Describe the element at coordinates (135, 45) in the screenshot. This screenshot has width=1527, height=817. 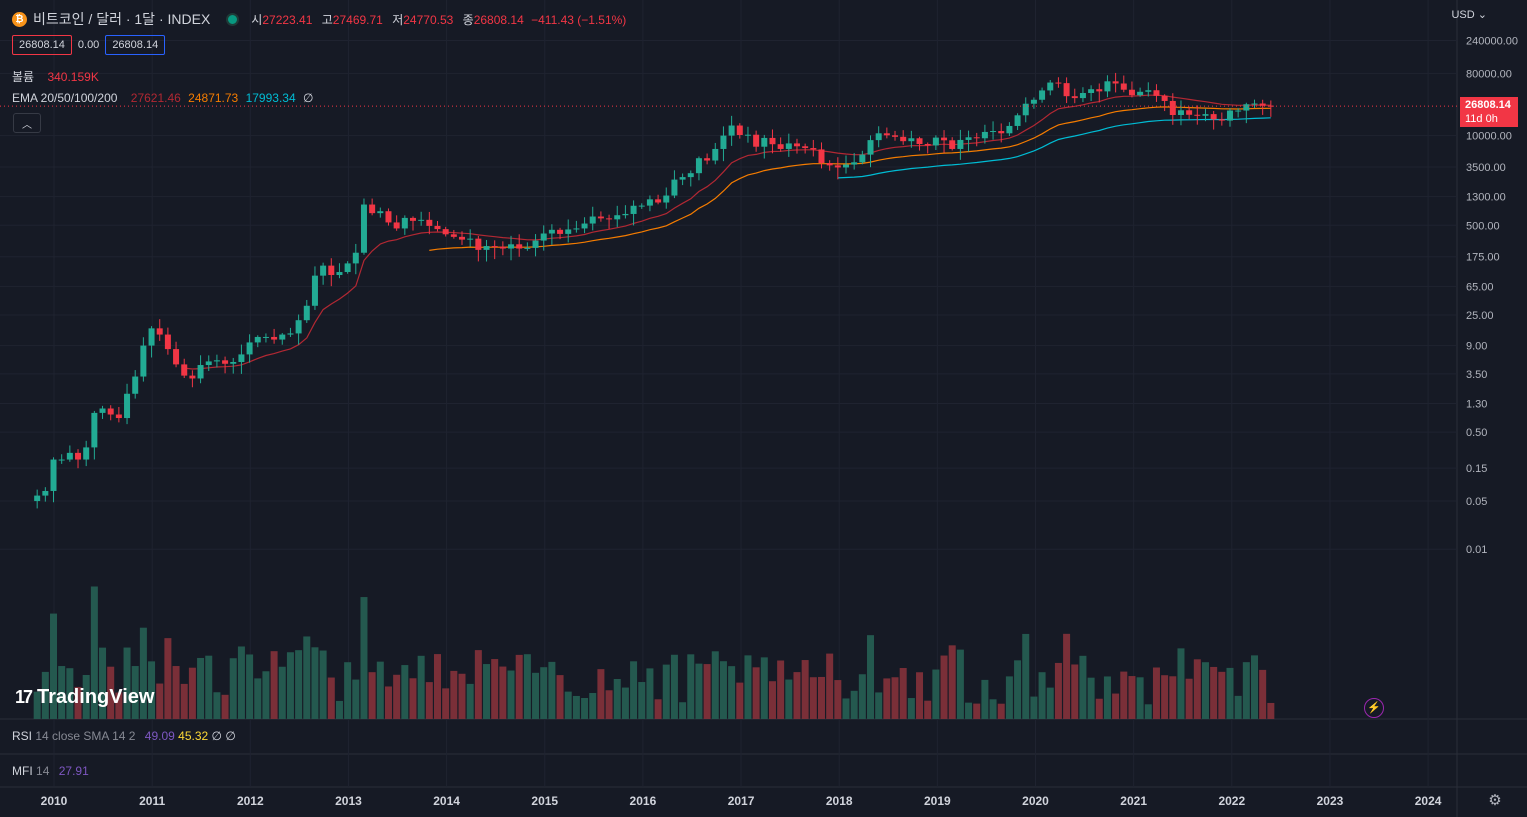
I see `buy-price: 26808.14` at that location.